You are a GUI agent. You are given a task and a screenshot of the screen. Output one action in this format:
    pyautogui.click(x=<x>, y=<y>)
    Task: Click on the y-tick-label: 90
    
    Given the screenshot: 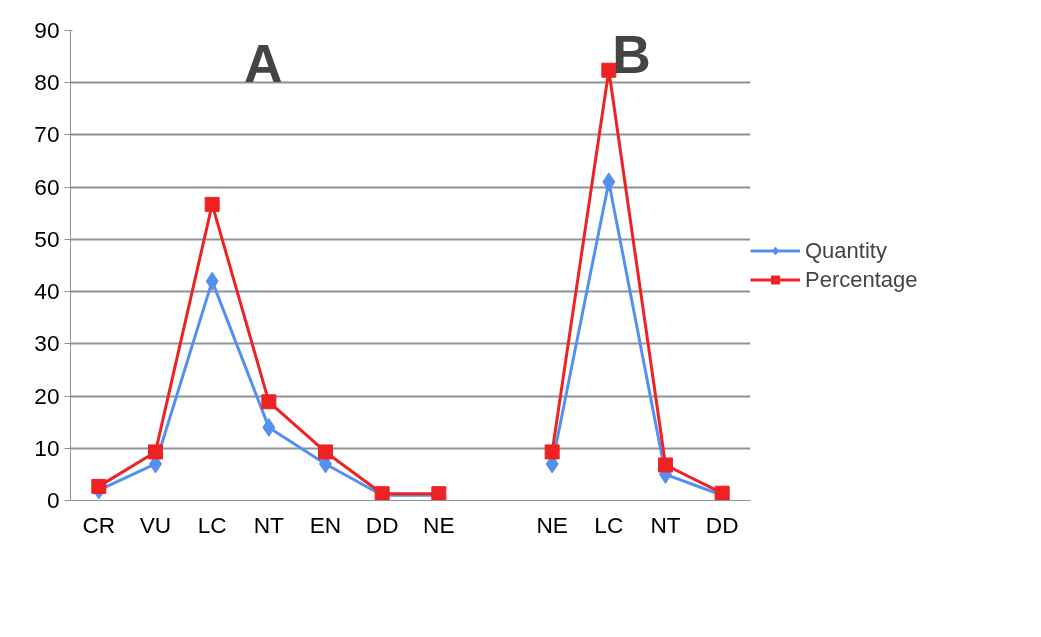 What is the action you would take?
    pyautogui.click(x=47, y=30)
    